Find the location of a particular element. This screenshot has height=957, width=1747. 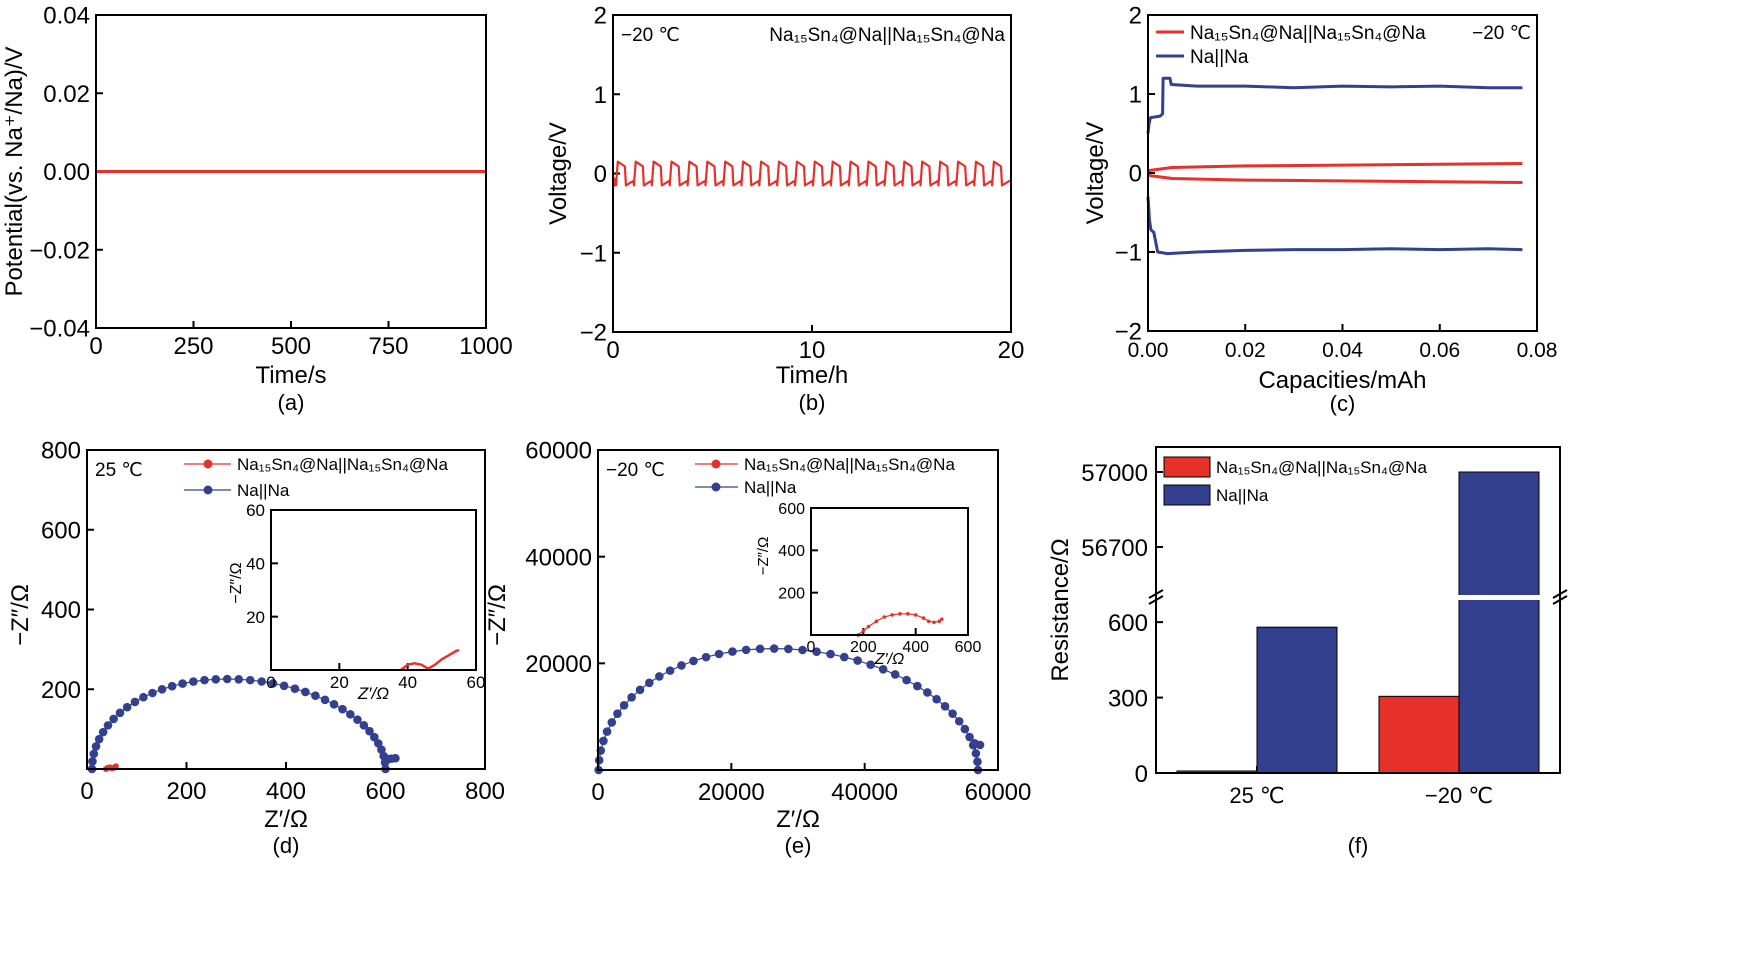

panel-d-frame is located at coordinates (286, 609).